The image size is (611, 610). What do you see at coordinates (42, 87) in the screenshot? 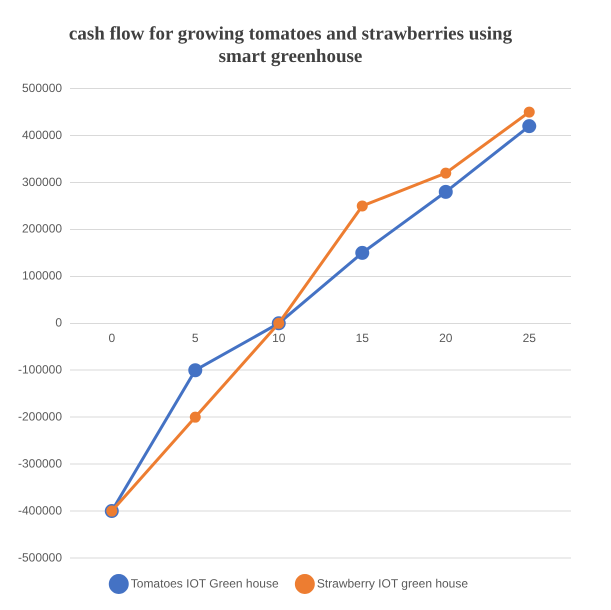
I see `y-tick-label: 500000` at bounding box center [42, 87].